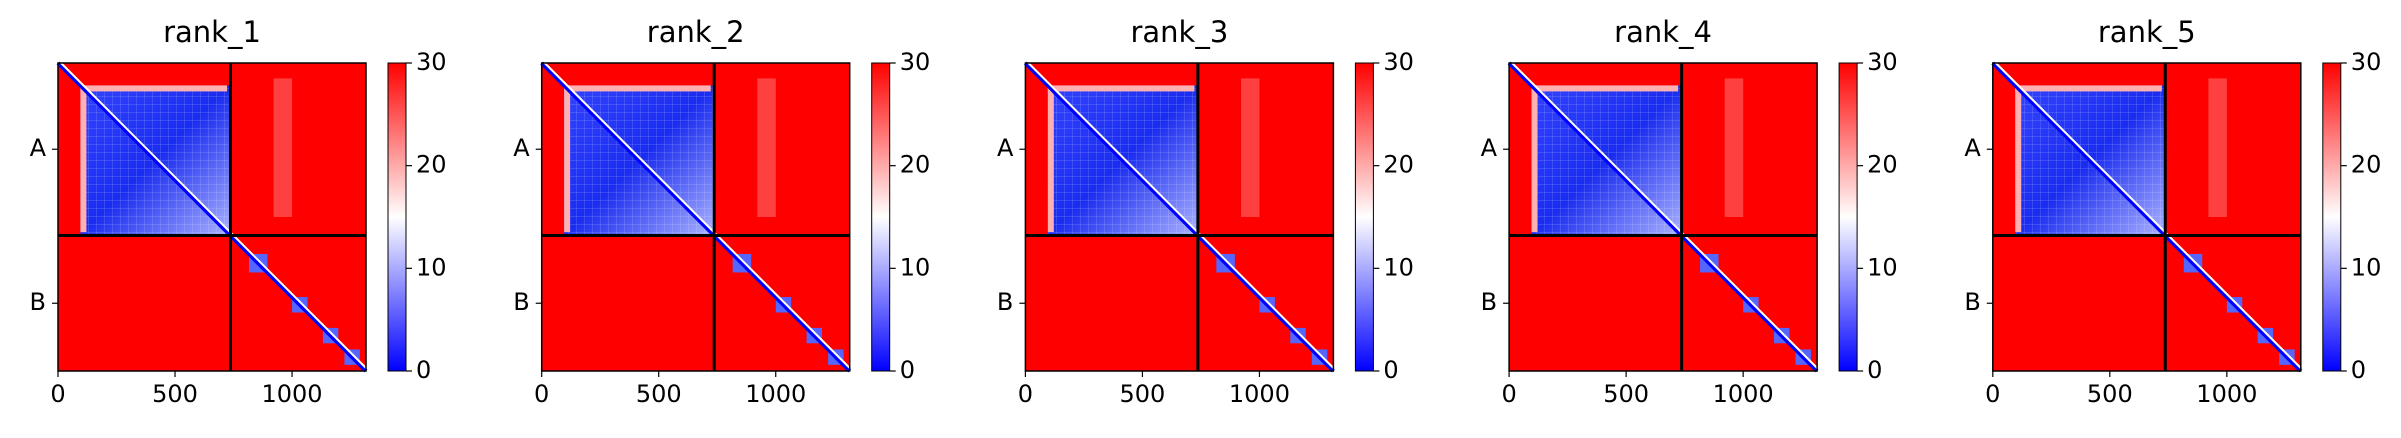  What do you see at coordinates (696, 32) in the screenshot?
I see `panel-title: rank_2` at bounding box center [696, 32].